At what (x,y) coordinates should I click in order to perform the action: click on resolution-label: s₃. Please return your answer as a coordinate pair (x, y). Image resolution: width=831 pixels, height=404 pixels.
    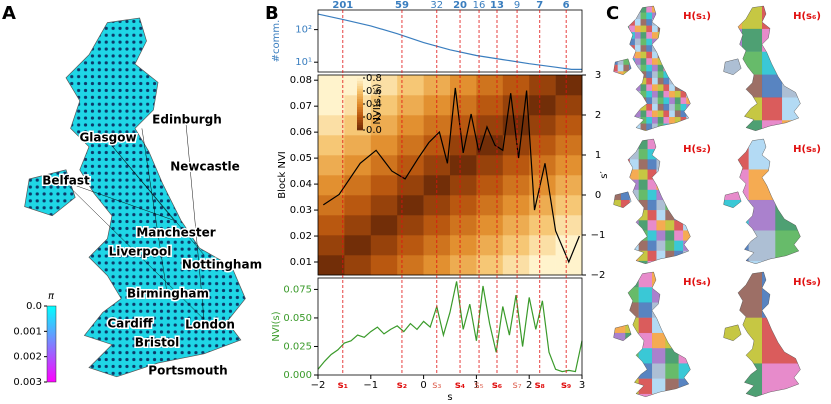
    Looking at the image, I should click on (436, 385).